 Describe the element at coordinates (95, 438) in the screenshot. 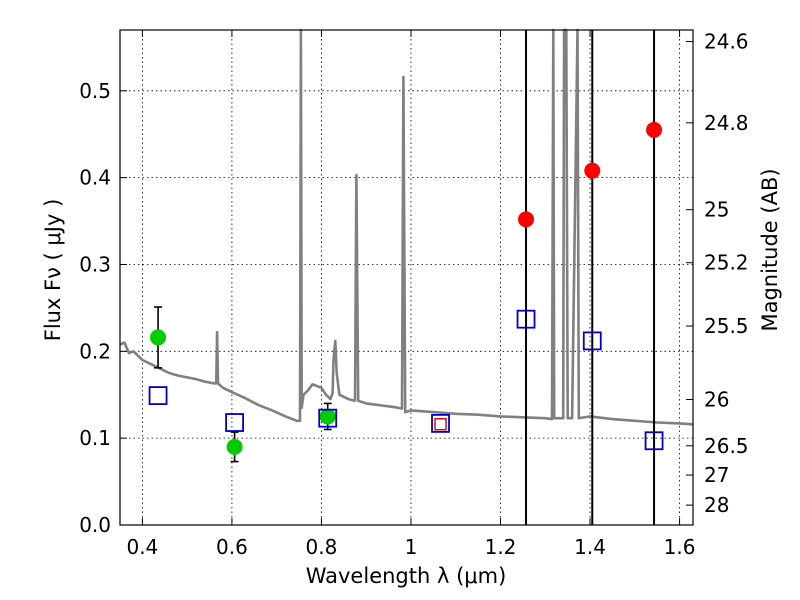

I see `y-tick-label: 0.1` at that location.